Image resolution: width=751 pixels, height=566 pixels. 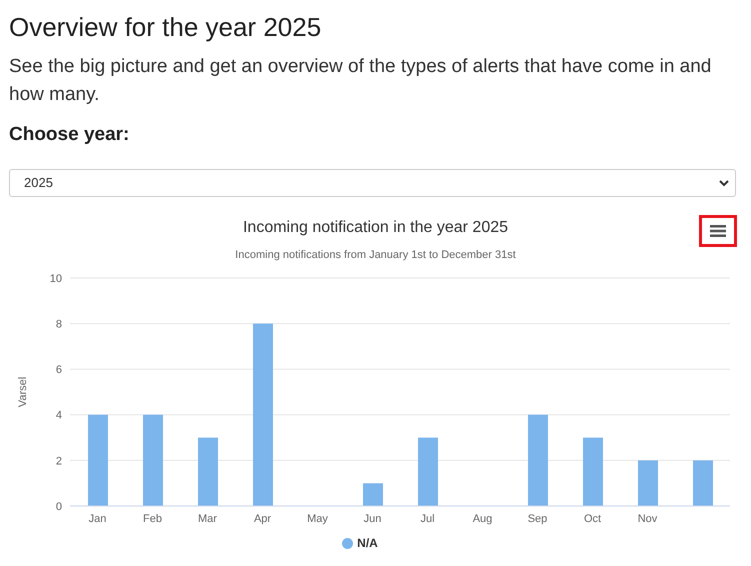 What do you see at coordinates (375, 255) in the screenshot?
I see `chart-subtitle: Incoming notifications from January 1st to December 31st` at bounding box center [375, 255].